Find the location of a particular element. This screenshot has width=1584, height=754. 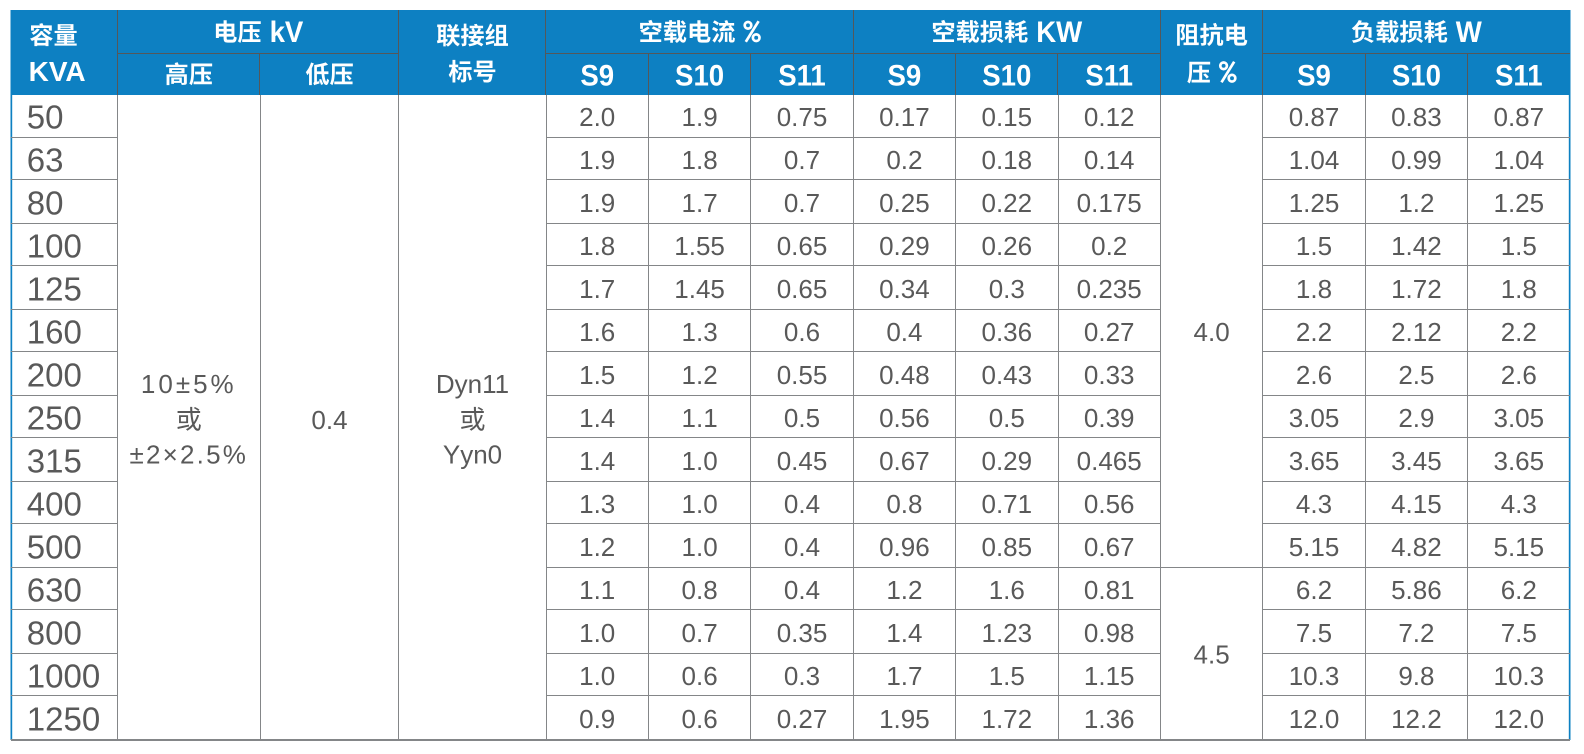

svg-text: 0.39 is located at coordinates (1109, 418).